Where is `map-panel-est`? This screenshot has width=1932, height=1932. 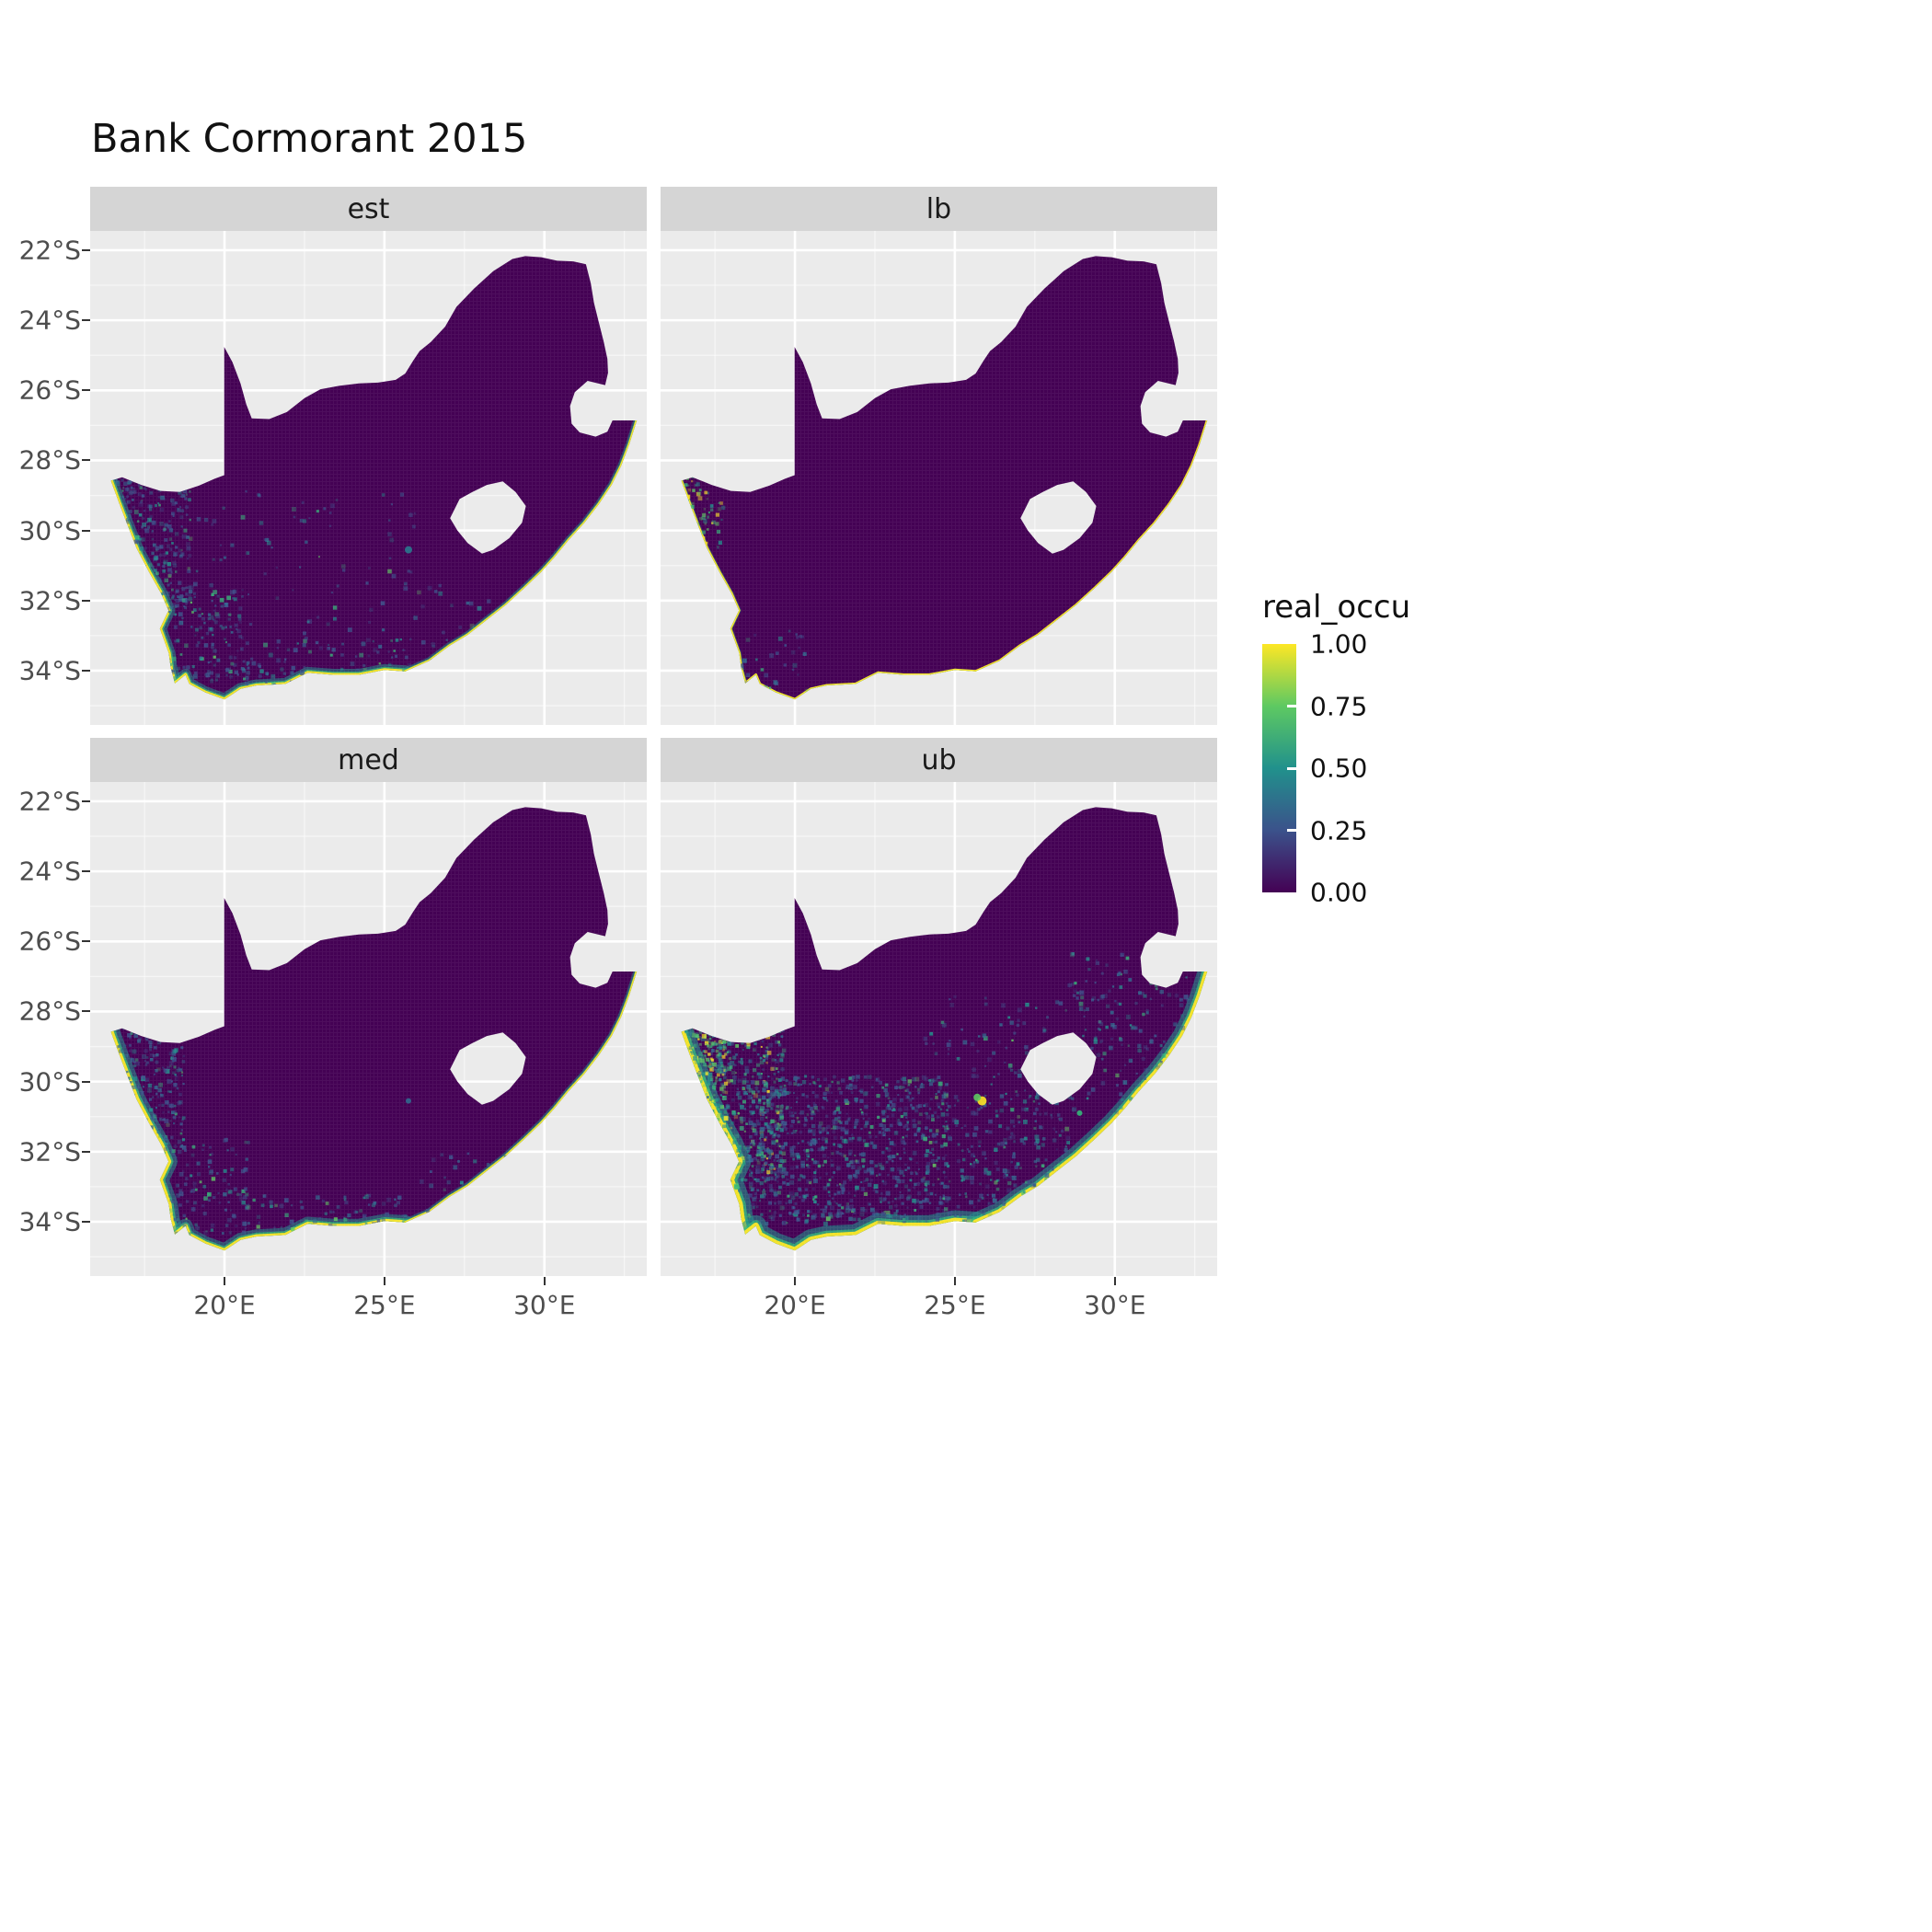
map-panel-est is located at coordinates (368, 478).